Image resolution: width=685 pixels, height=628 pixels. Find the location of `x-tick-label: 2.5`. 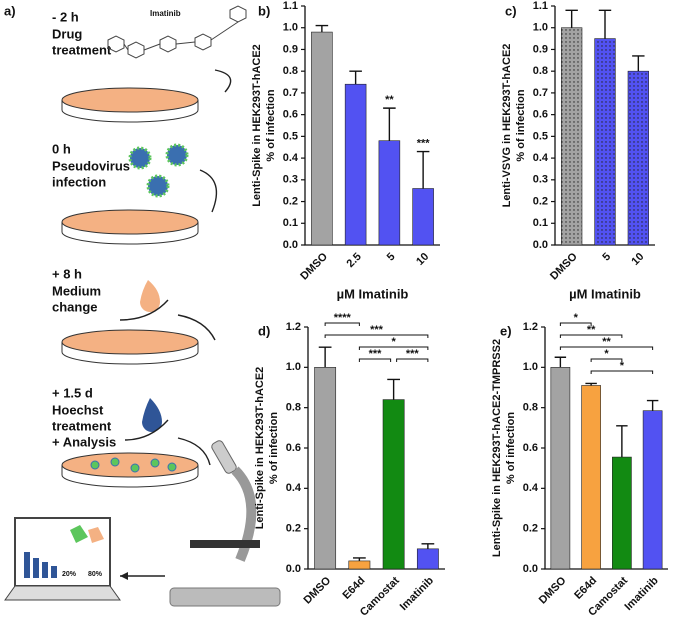

x-tick-label: 2.5 is located at coordinates (353, 260).